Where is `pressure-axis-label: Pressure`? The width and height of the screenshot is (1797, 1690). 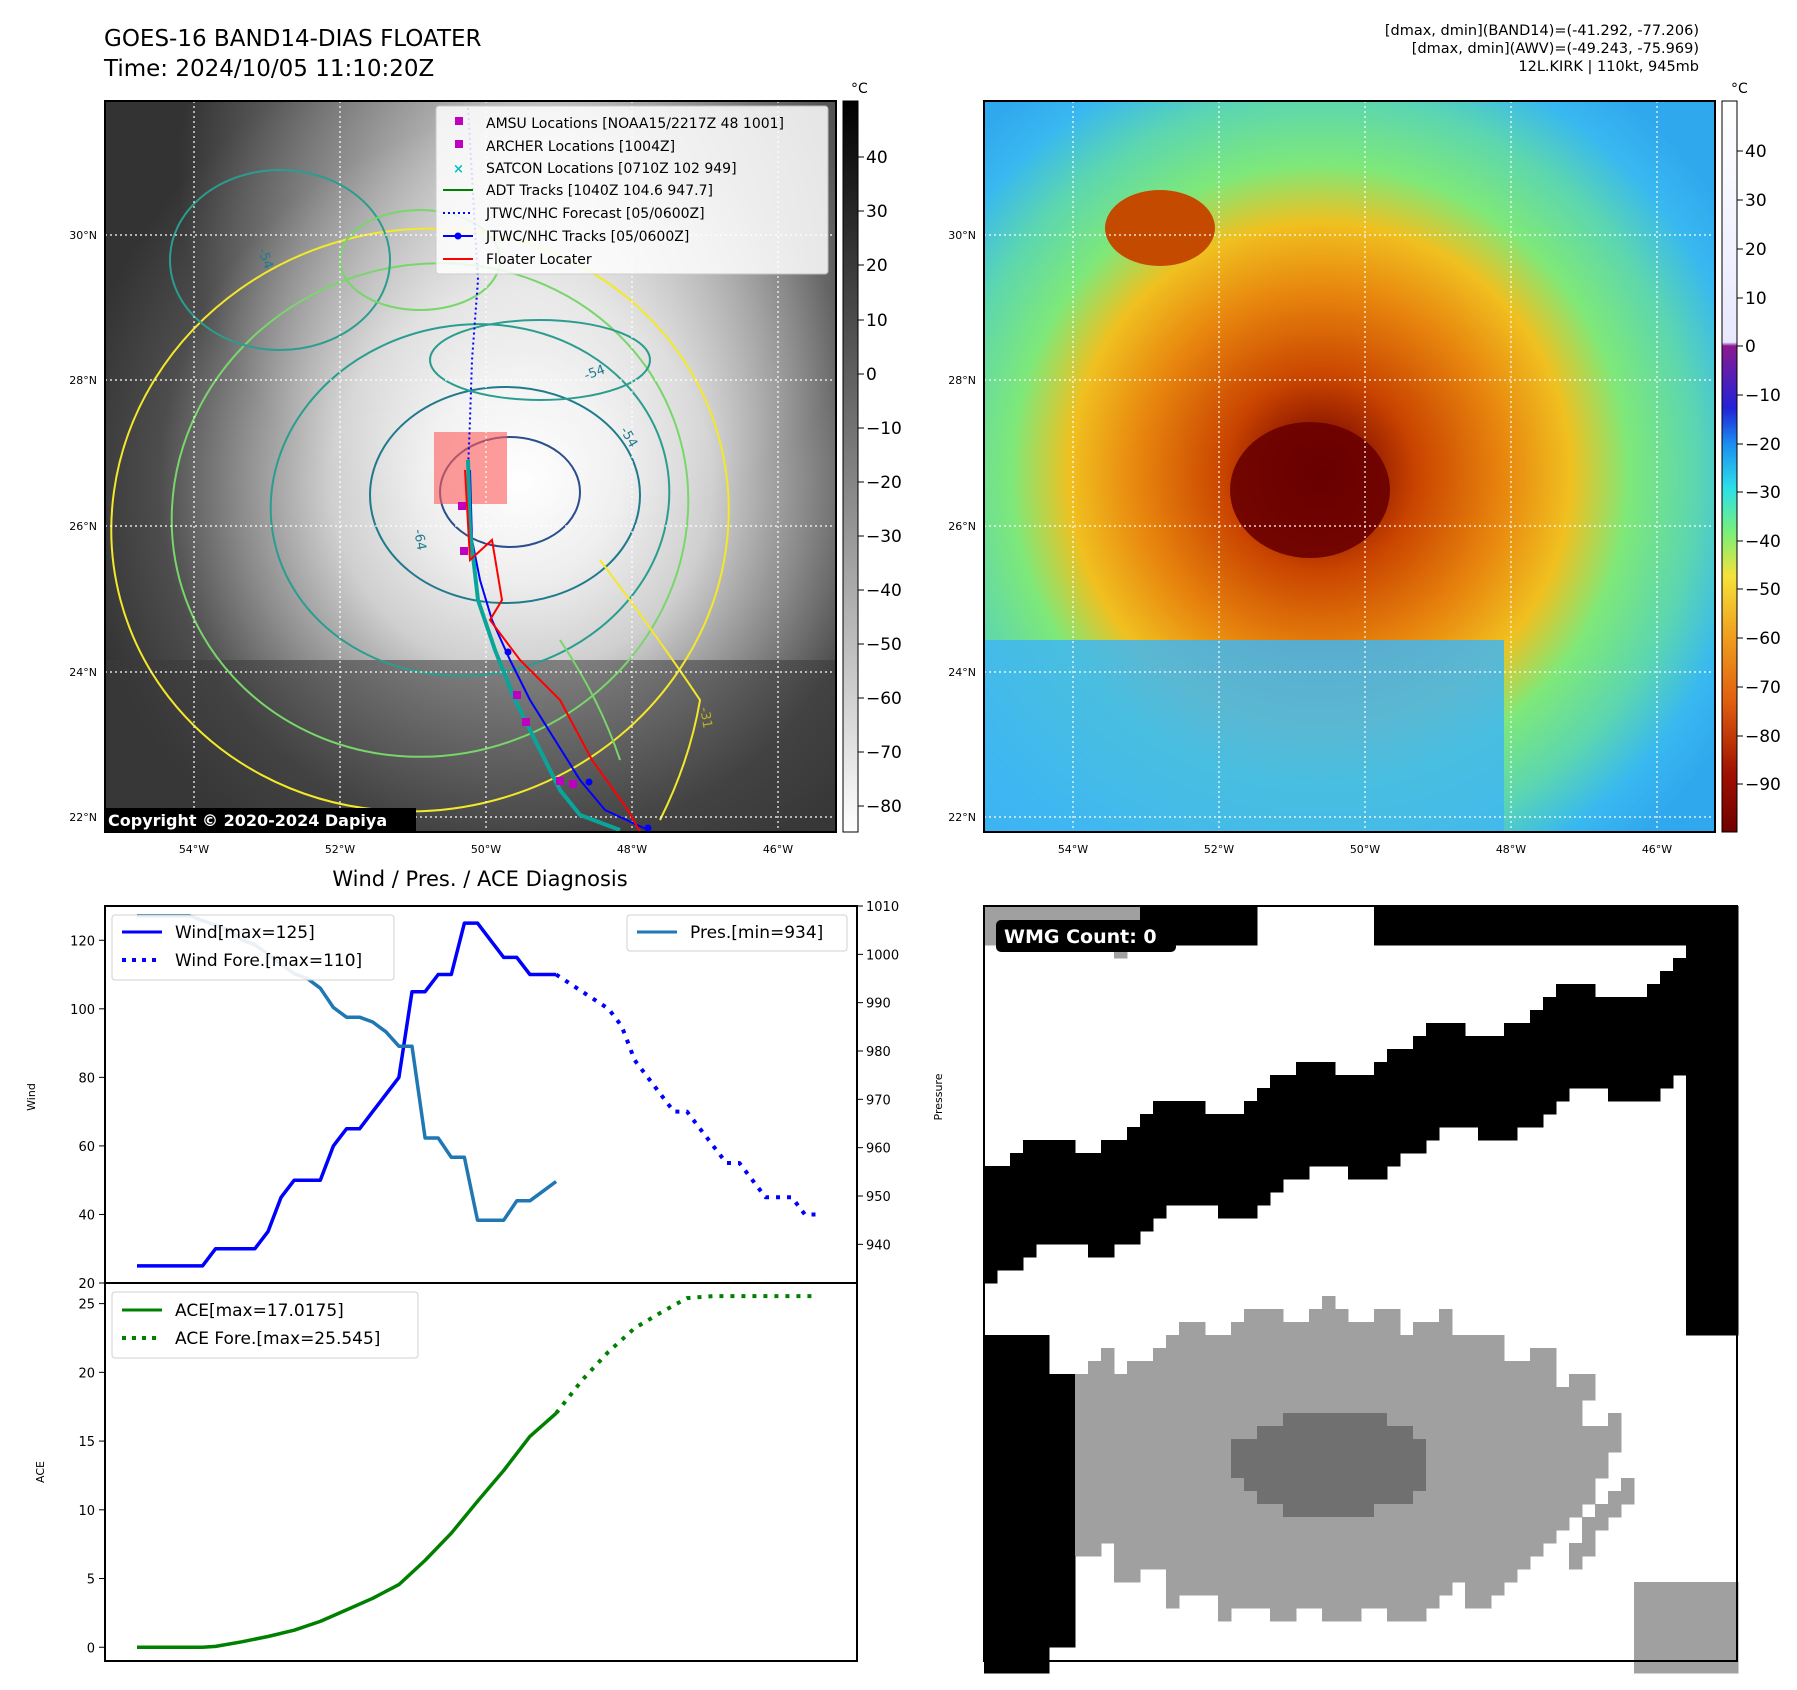
pressure-axis-label: Pressure is located at coordinates (938, 1096).